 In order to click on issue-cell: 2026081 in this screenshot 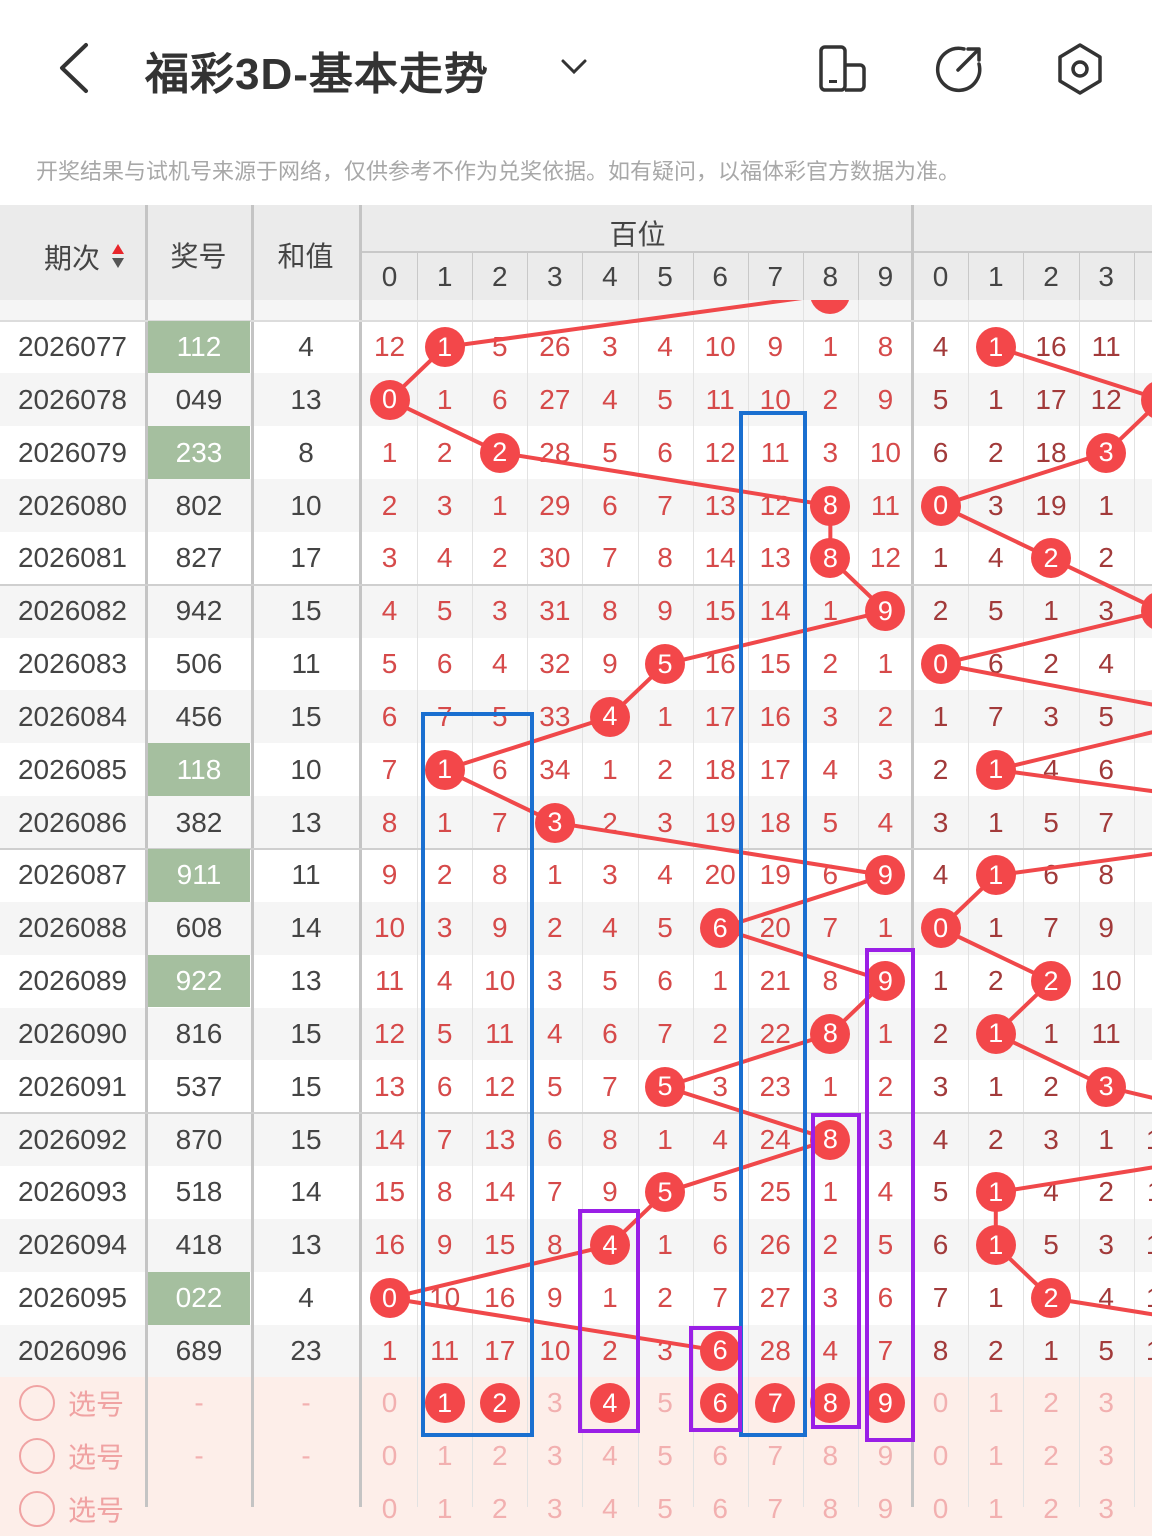, I will do `click(72, 558)`.